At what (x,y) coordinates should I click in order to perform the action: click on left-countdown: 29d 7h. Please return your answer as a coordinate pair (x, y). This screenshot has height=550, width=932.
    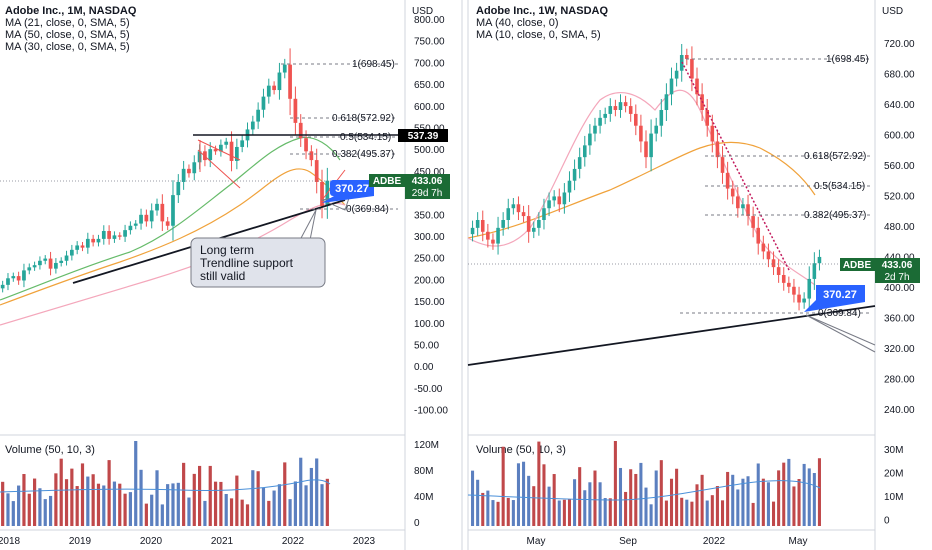
    Looking at the image, I should click on (427, 193).